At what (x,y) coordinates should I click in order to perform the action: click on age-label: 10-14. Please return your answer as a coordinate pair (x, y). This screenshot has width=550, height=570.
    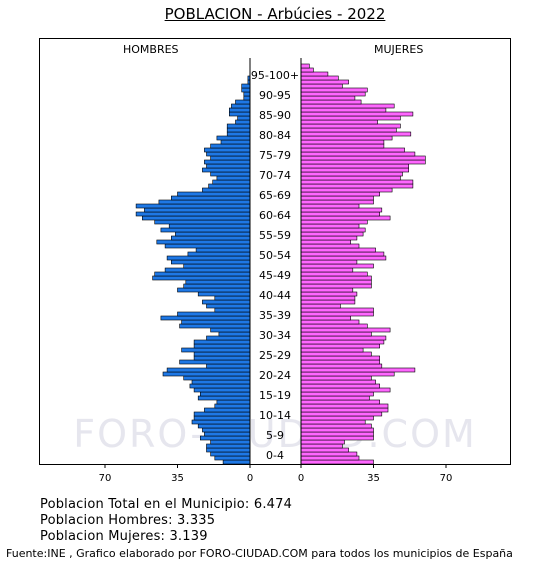
    Looking at the image, I should click on (275, 415).